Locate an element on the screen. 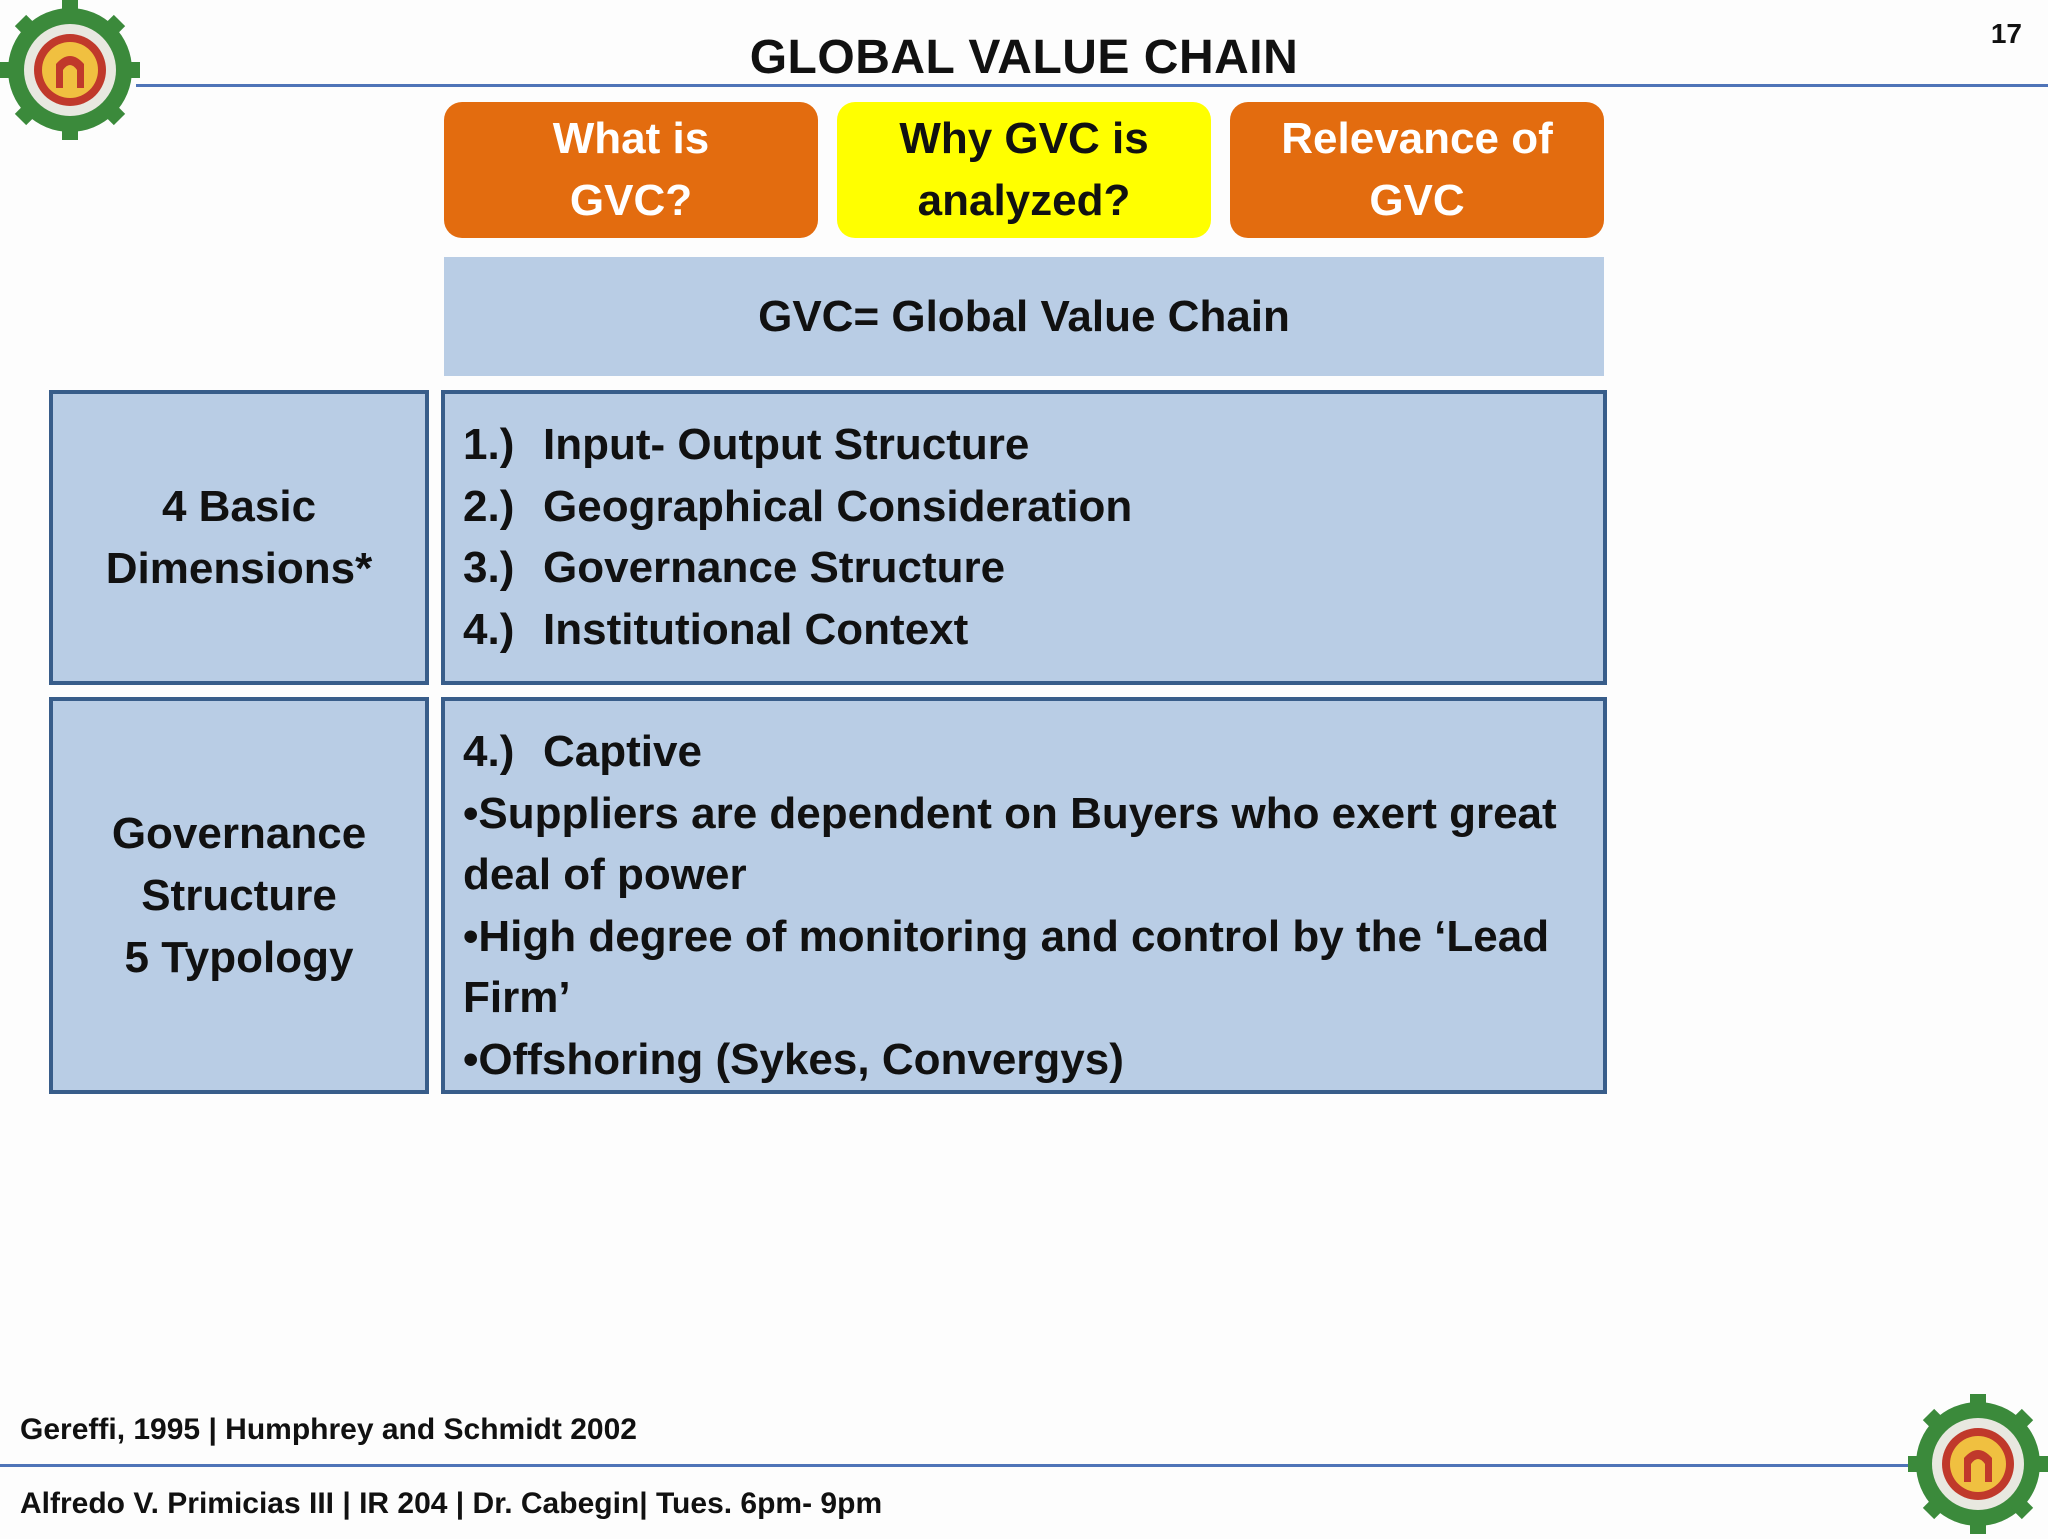  dimensions-label-box: 4 Basic Dimensions* is located at coordinates (239, 537).